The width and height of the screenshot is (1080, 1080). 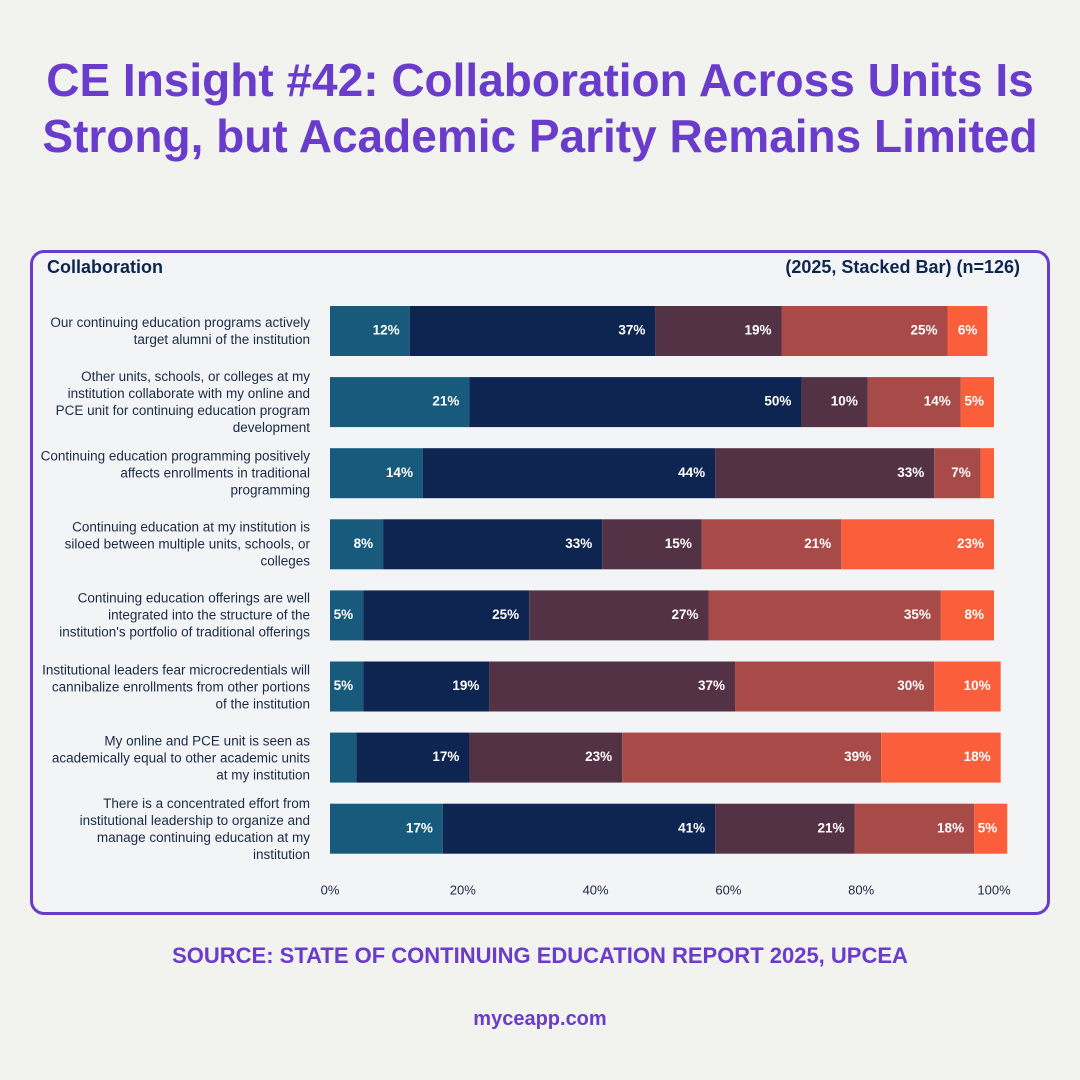 I want to click on value-label: 7%, so click(x=961, y=472).